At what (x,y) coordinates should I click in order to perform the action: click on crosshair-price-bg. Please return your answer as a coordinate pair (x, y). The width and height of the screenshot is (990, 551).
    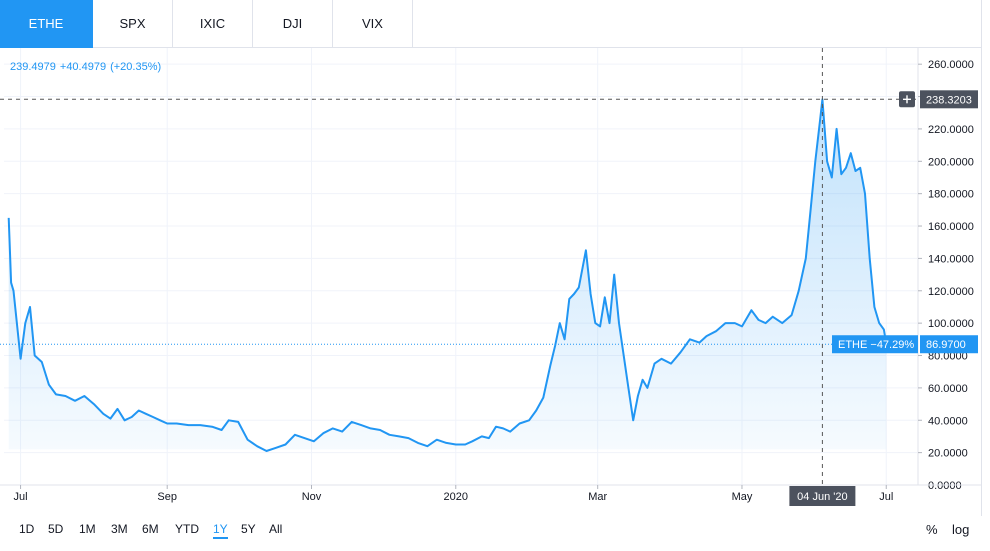
    Looking at the image, I should click on (949, 99).